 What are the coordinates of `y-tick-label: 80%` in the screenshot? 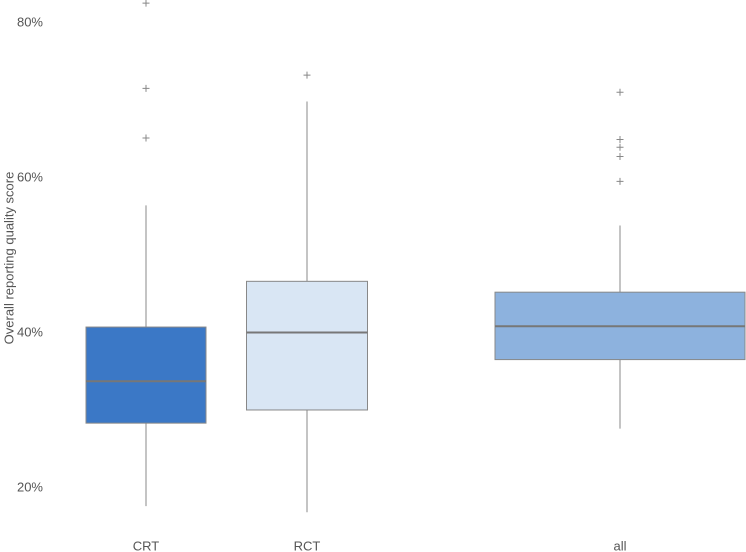 It's located at (30, 22).